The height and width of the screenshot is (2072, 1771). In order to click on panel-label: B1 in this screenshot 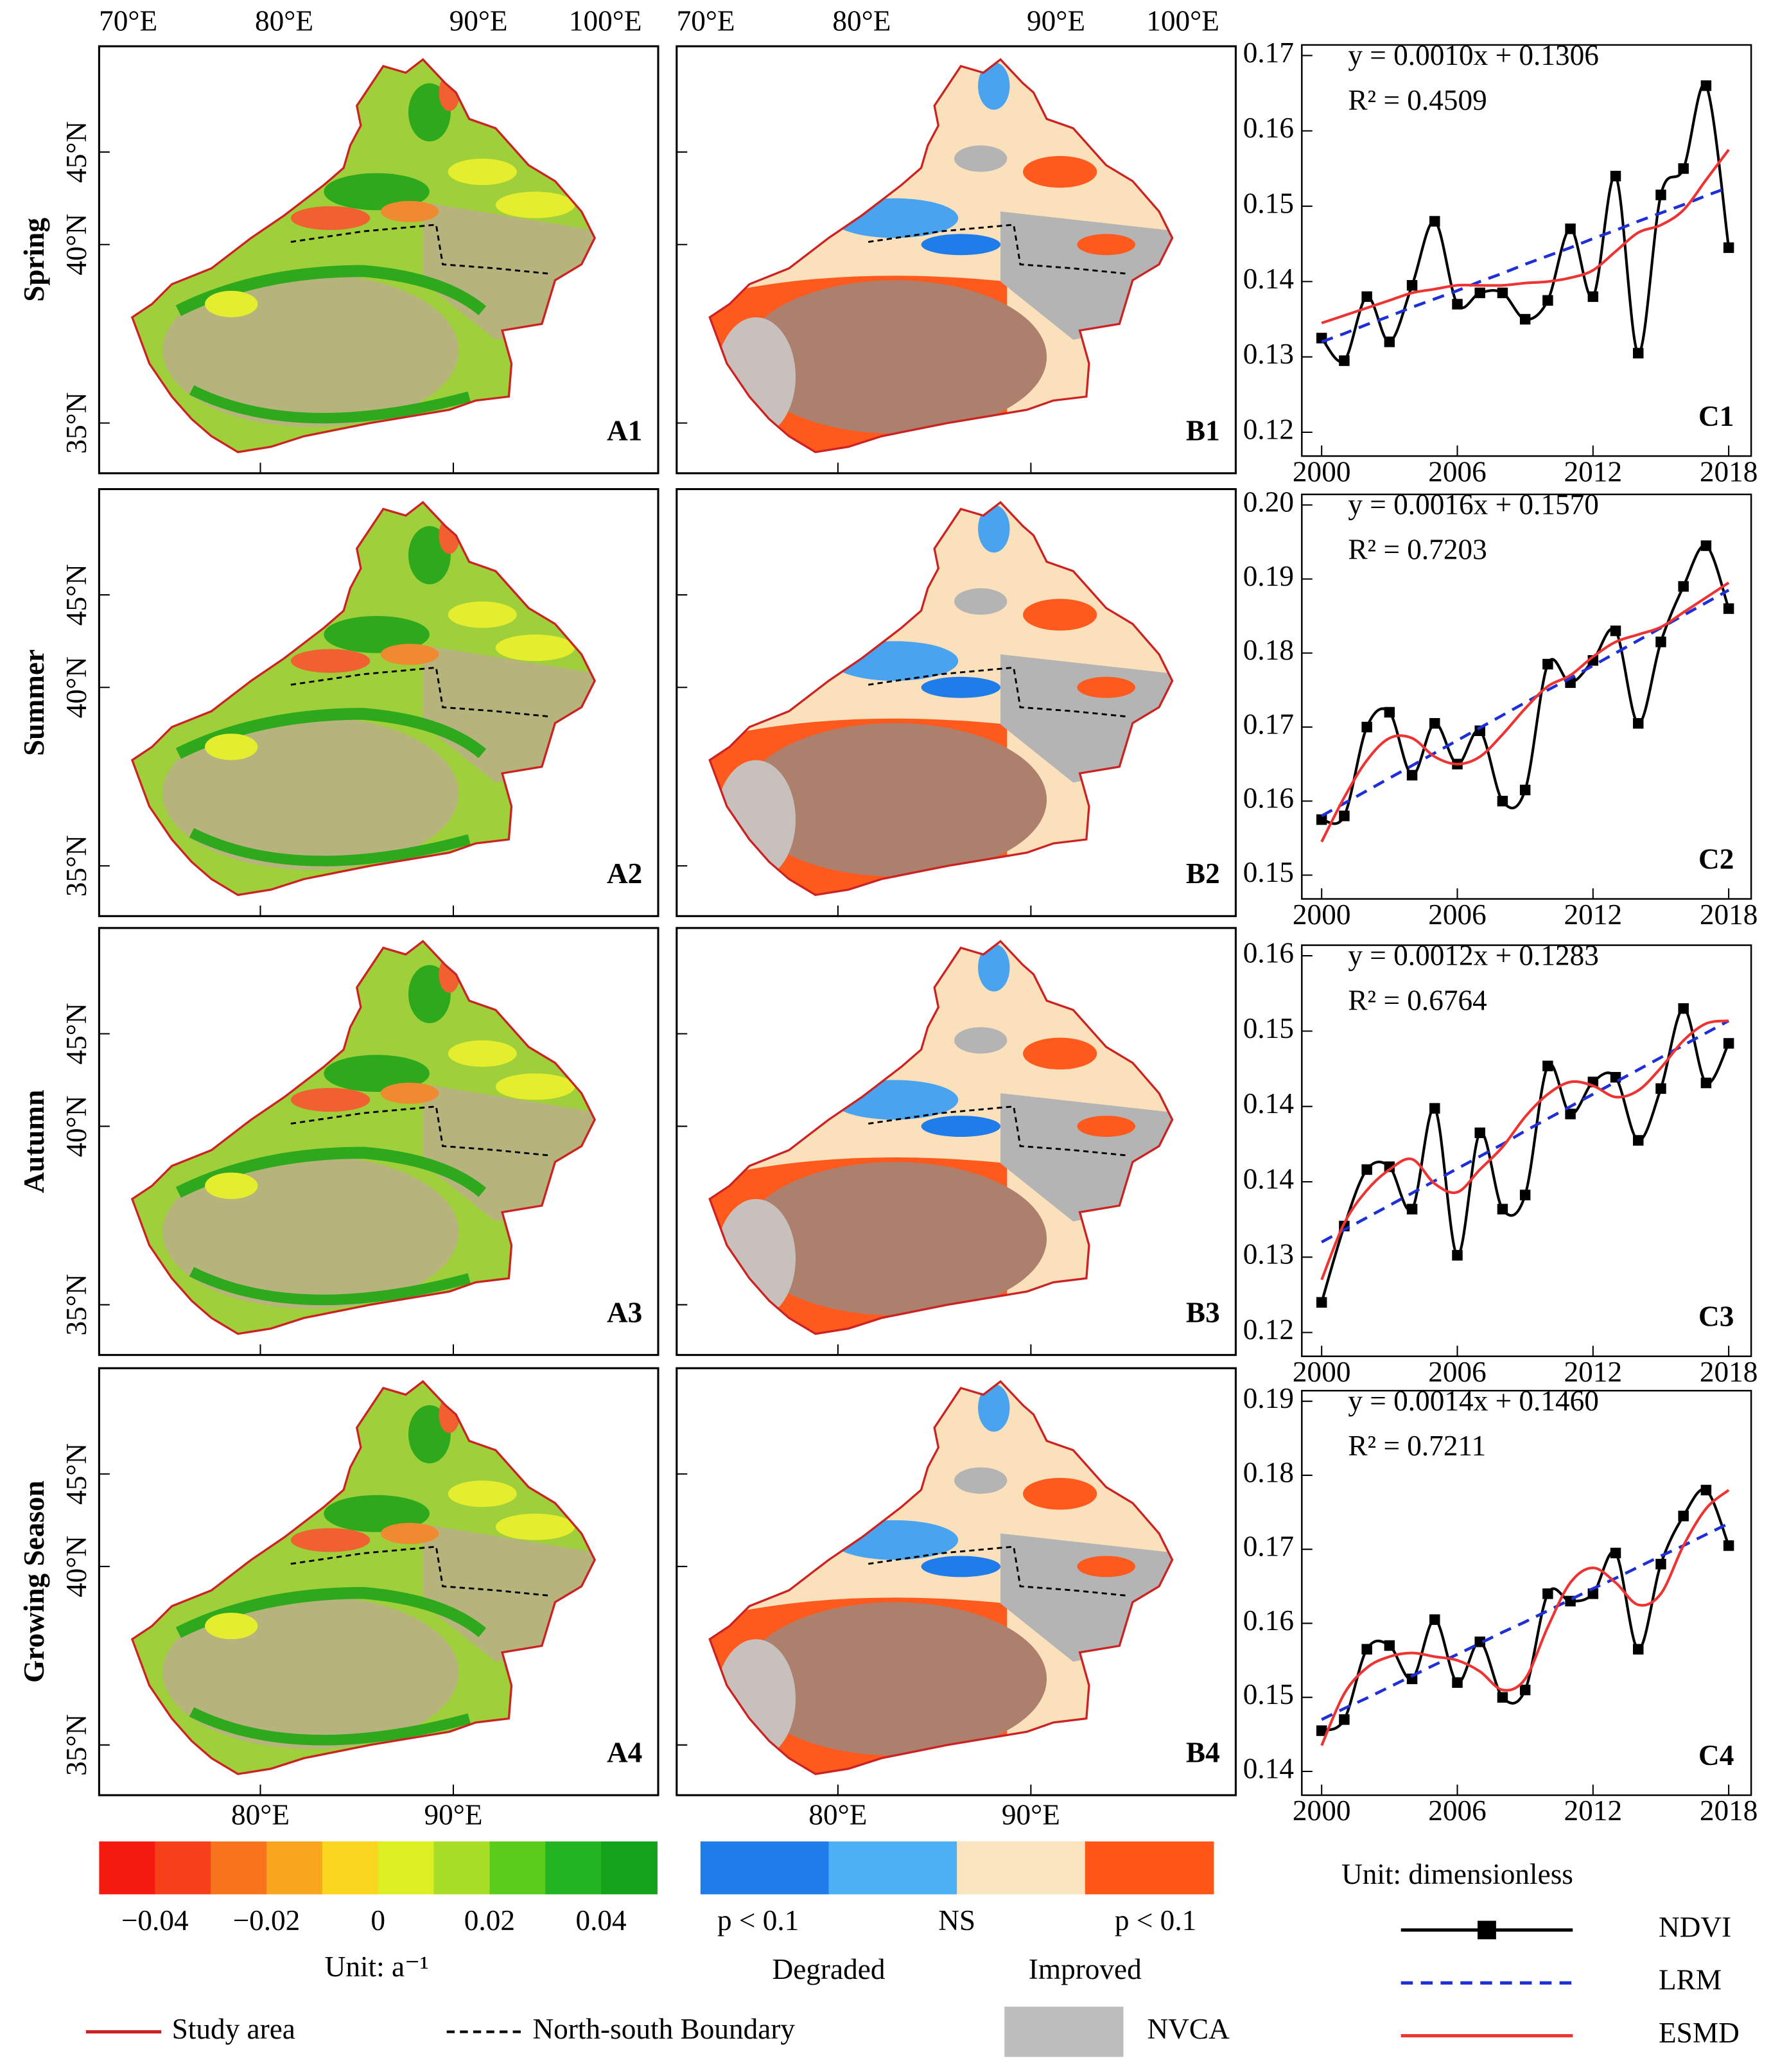, I will do `click(1203, 430)`.